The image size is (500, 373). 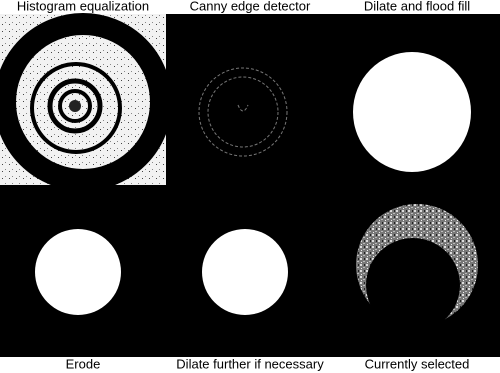 I want to click on panel-canny, so click(x=243, y=112).